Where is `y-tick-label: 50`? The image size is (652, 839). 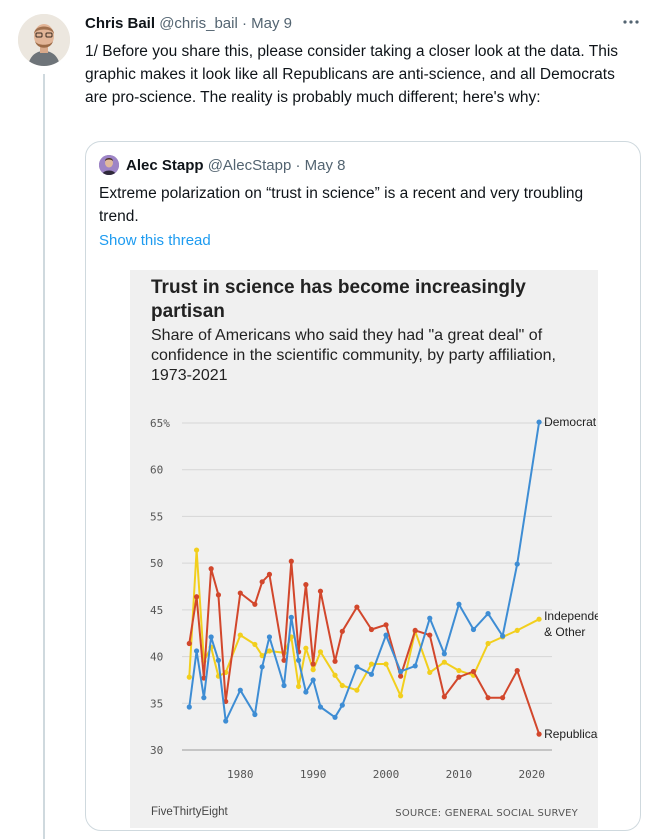
y-tick-label: 50 is located at coordinates (156, 563).